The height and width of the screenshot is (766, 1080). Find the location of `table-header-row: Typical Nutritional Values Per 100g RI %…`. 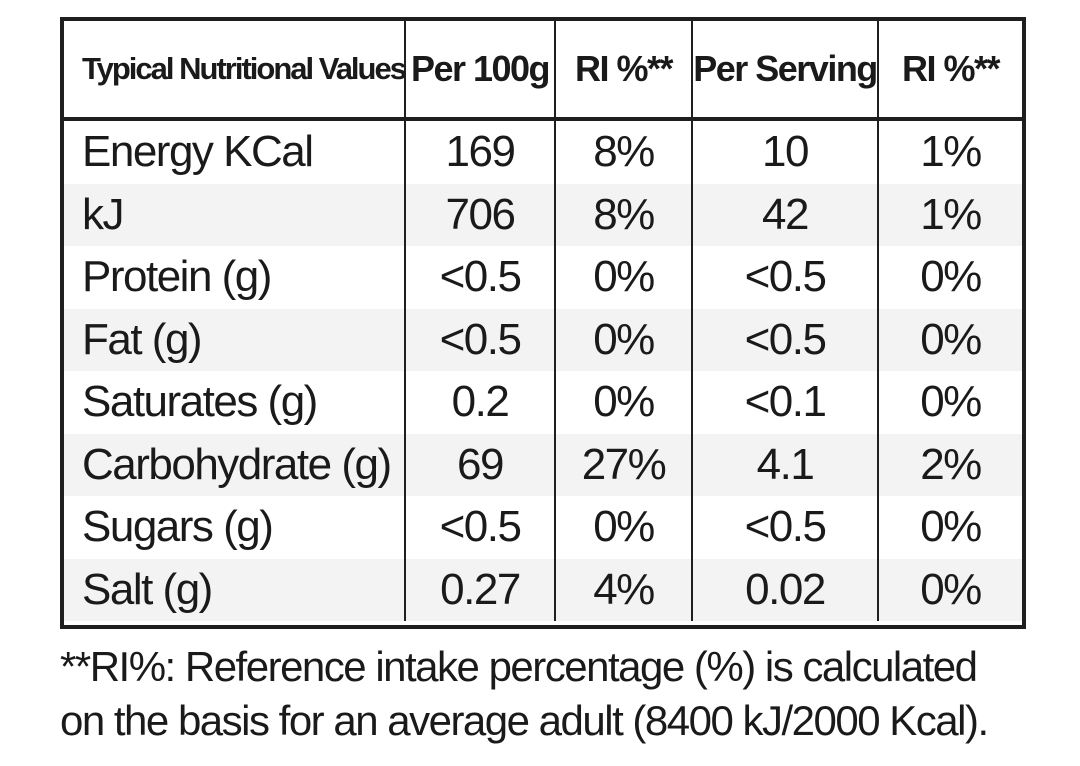

table-header-row: Typical Nutritional Values Per 100g RI %… is located at coordinates (543, 71).